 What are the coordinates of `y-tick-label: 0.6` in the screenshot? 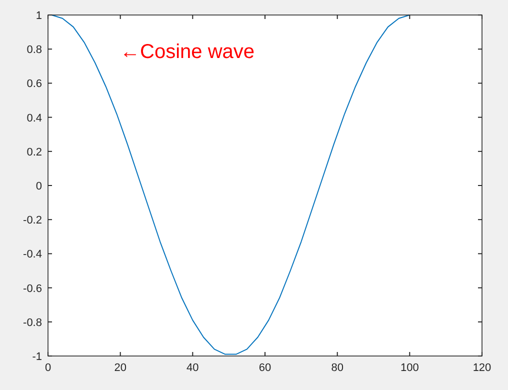 It's located at (34, 84).